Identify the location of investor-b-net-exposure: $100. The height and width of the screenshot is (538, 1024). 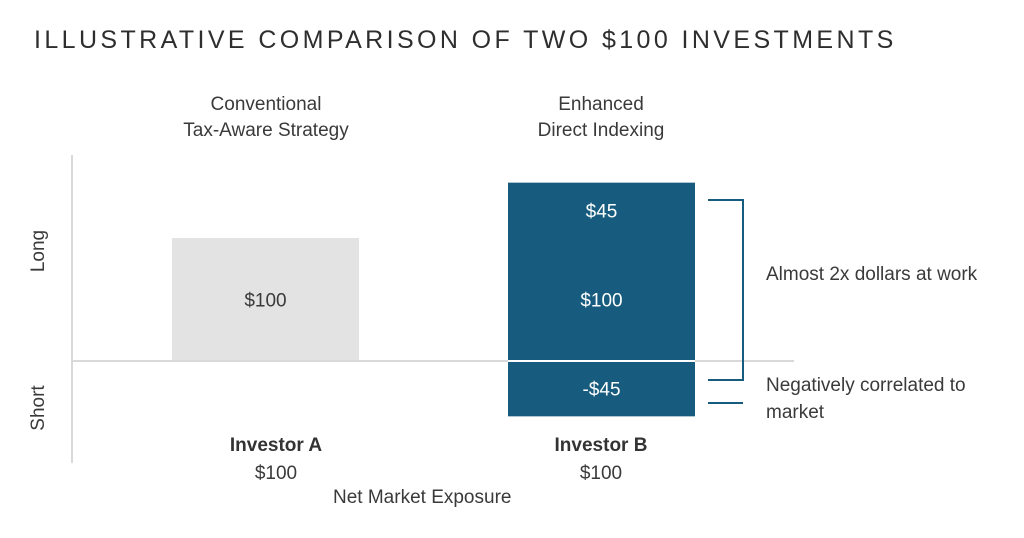
(601, 473).